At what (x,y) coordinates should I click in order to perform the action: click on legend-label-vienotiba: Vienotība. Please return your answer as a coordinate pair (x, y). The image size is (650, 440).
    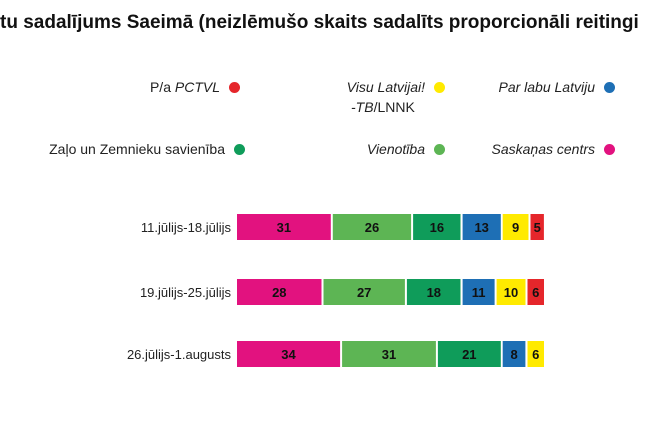
    Looking at the image, I should click on (395, 149).